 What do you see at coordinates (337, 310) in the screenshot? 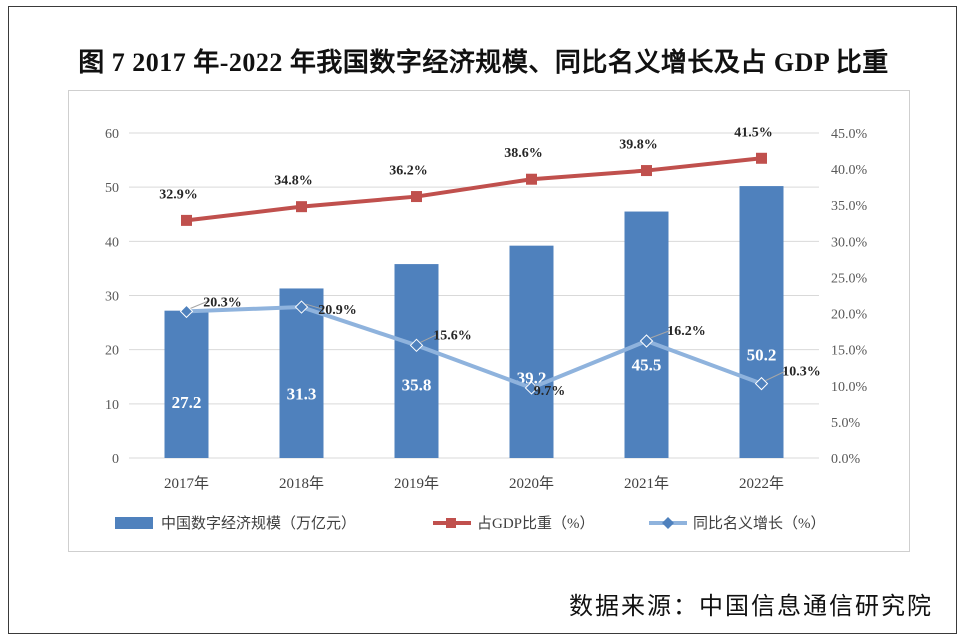
I see `growth-rate-label: 20.9%` at bounding box center [337, 310].